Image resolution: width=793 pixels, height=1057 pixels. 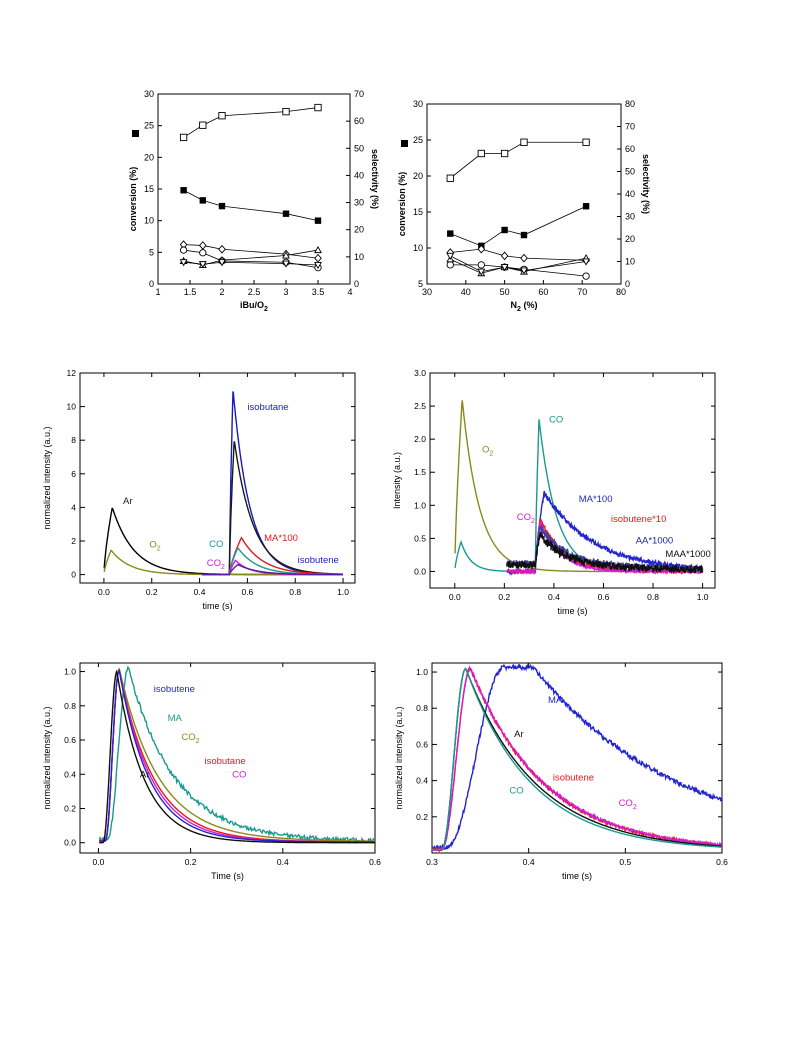 What do you see at coordinates (422, 817) in the screenshot?
I see `y-tick-label: 0.2` at bounding box center [422, 817].